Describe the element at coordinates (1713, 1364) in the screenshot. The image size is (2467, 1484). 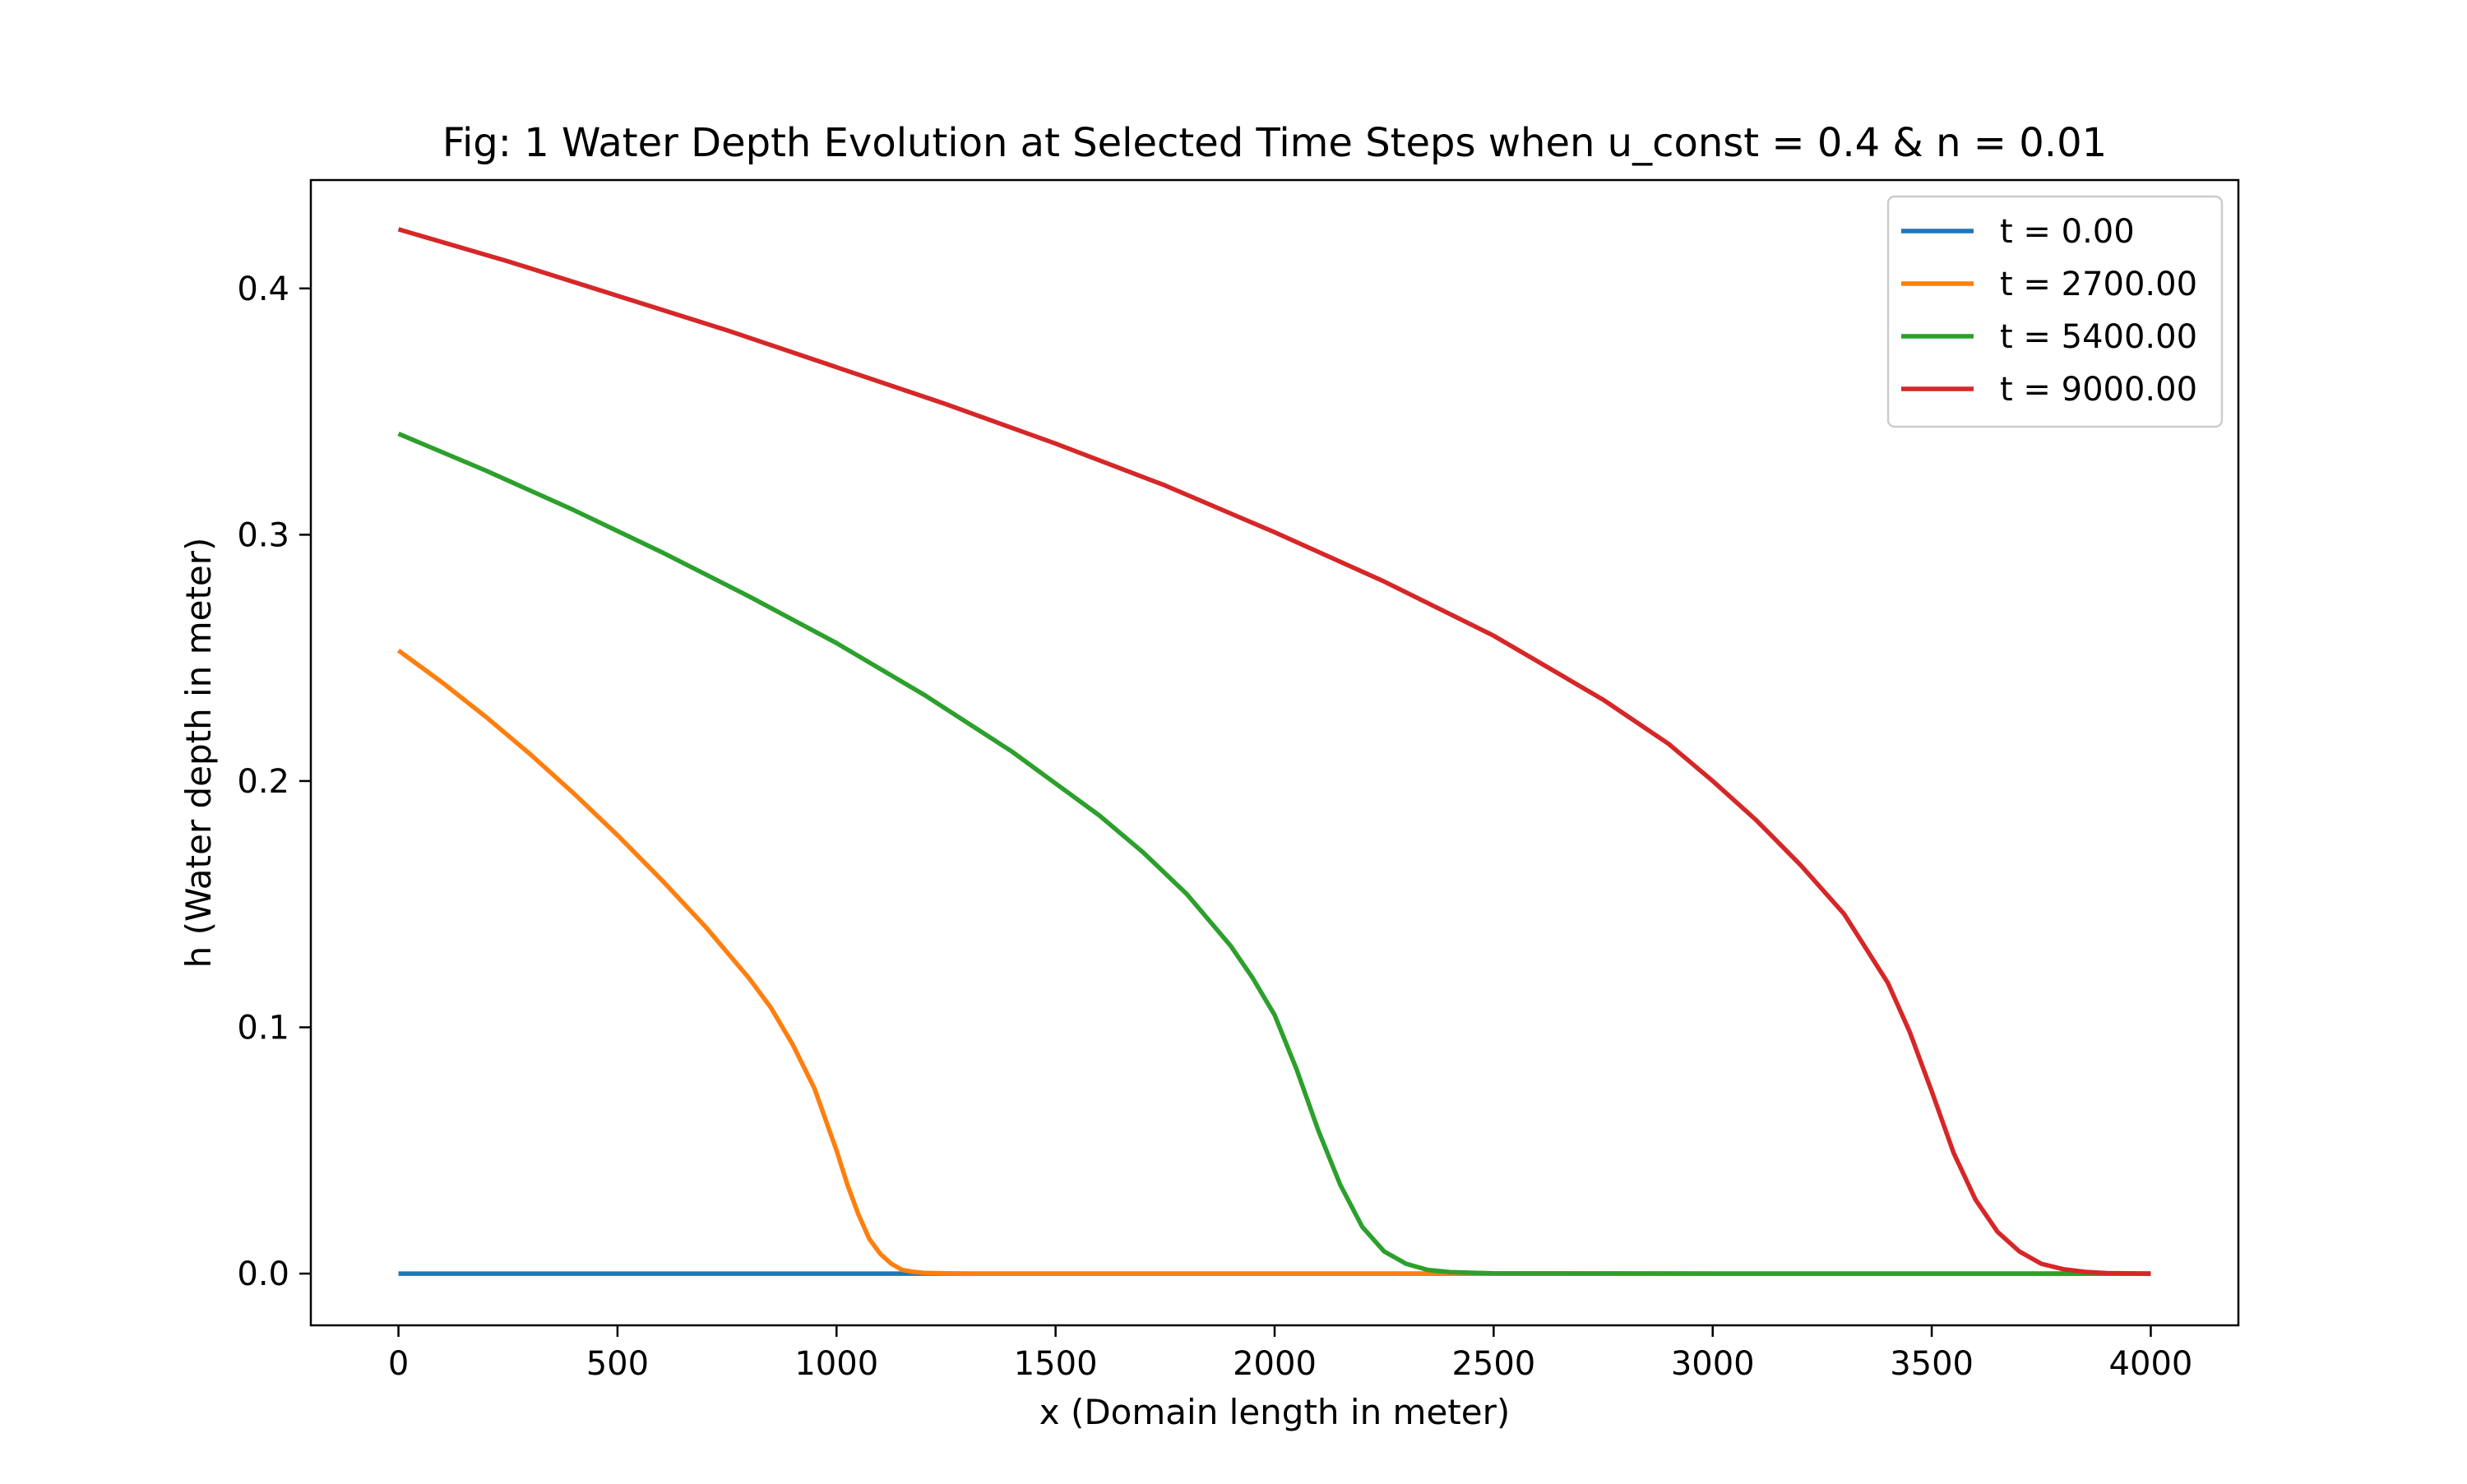
I see `x-tick-label: 3000` at that location.